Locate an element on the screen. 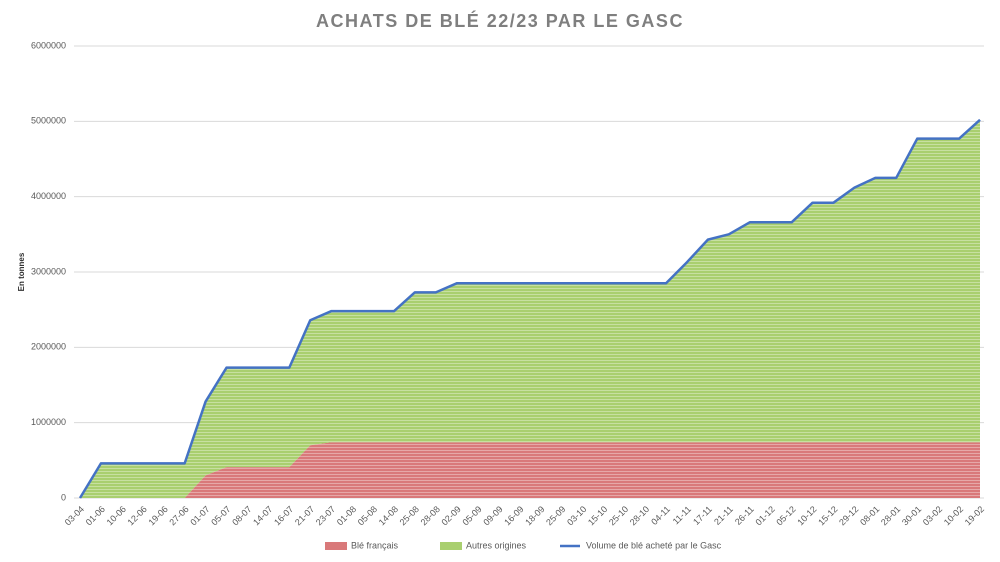  x-tick-label: 10-06 is located at coordinates (116, 515).